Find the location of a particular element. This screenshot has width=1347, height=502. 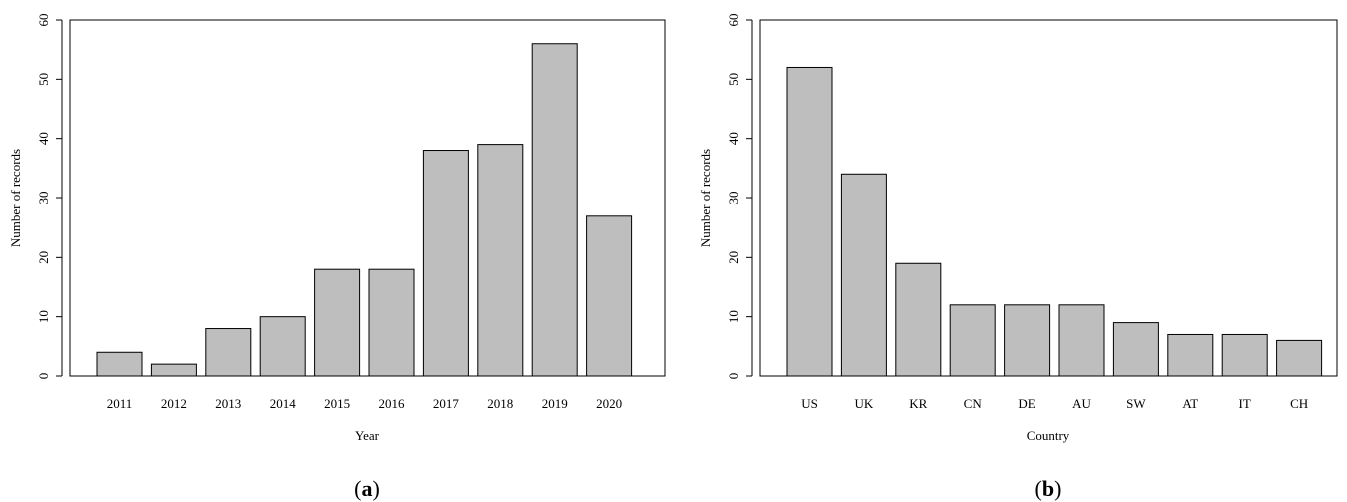

x-tick-label-a: 2013 is located at coordinates (228, 403).